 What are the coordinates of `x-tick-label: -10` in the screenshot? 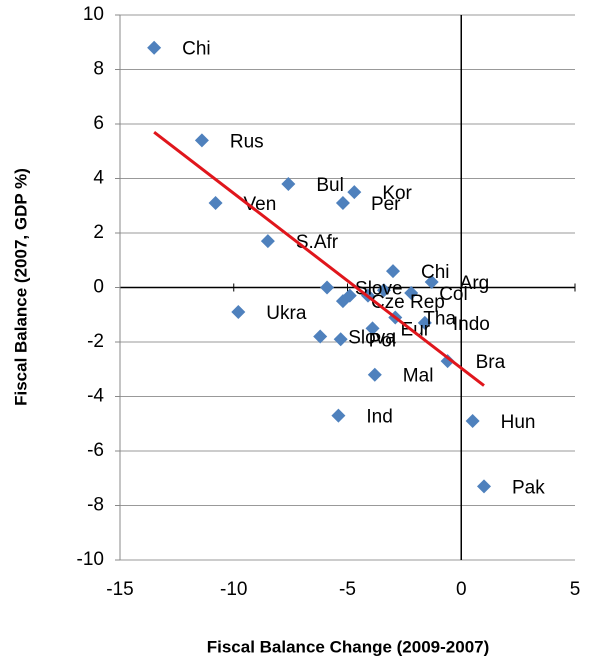 It's located at (233, 589).